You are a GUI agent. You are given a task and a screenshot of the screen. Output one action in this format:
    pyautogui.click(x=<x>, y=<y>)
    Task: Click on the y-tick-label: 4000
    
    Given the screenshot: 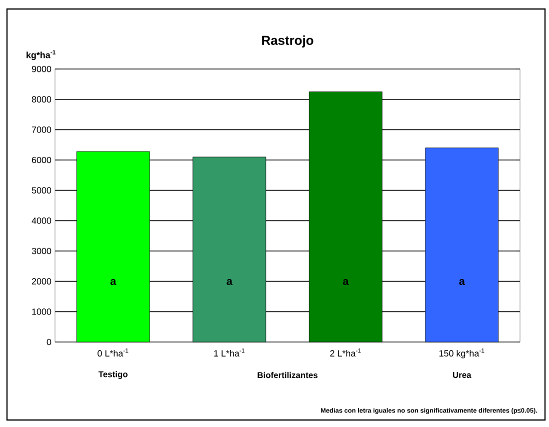 What is the action you would take?
    pyautogui.click(x=42, y=220)
    